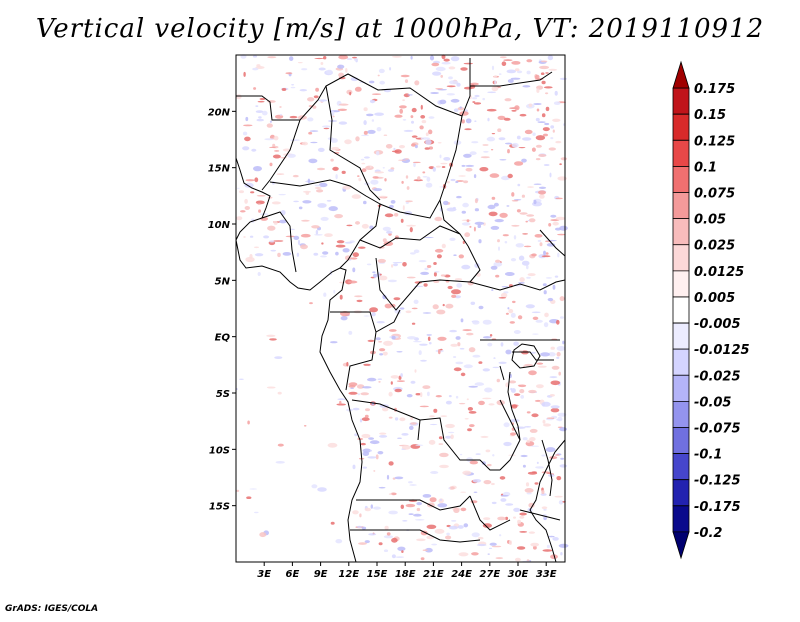 The width and height of the screenshot is (800, 622). Describe the element at coordinates (681, 153) in the screenshot. I see `colorbar-box` at that location.